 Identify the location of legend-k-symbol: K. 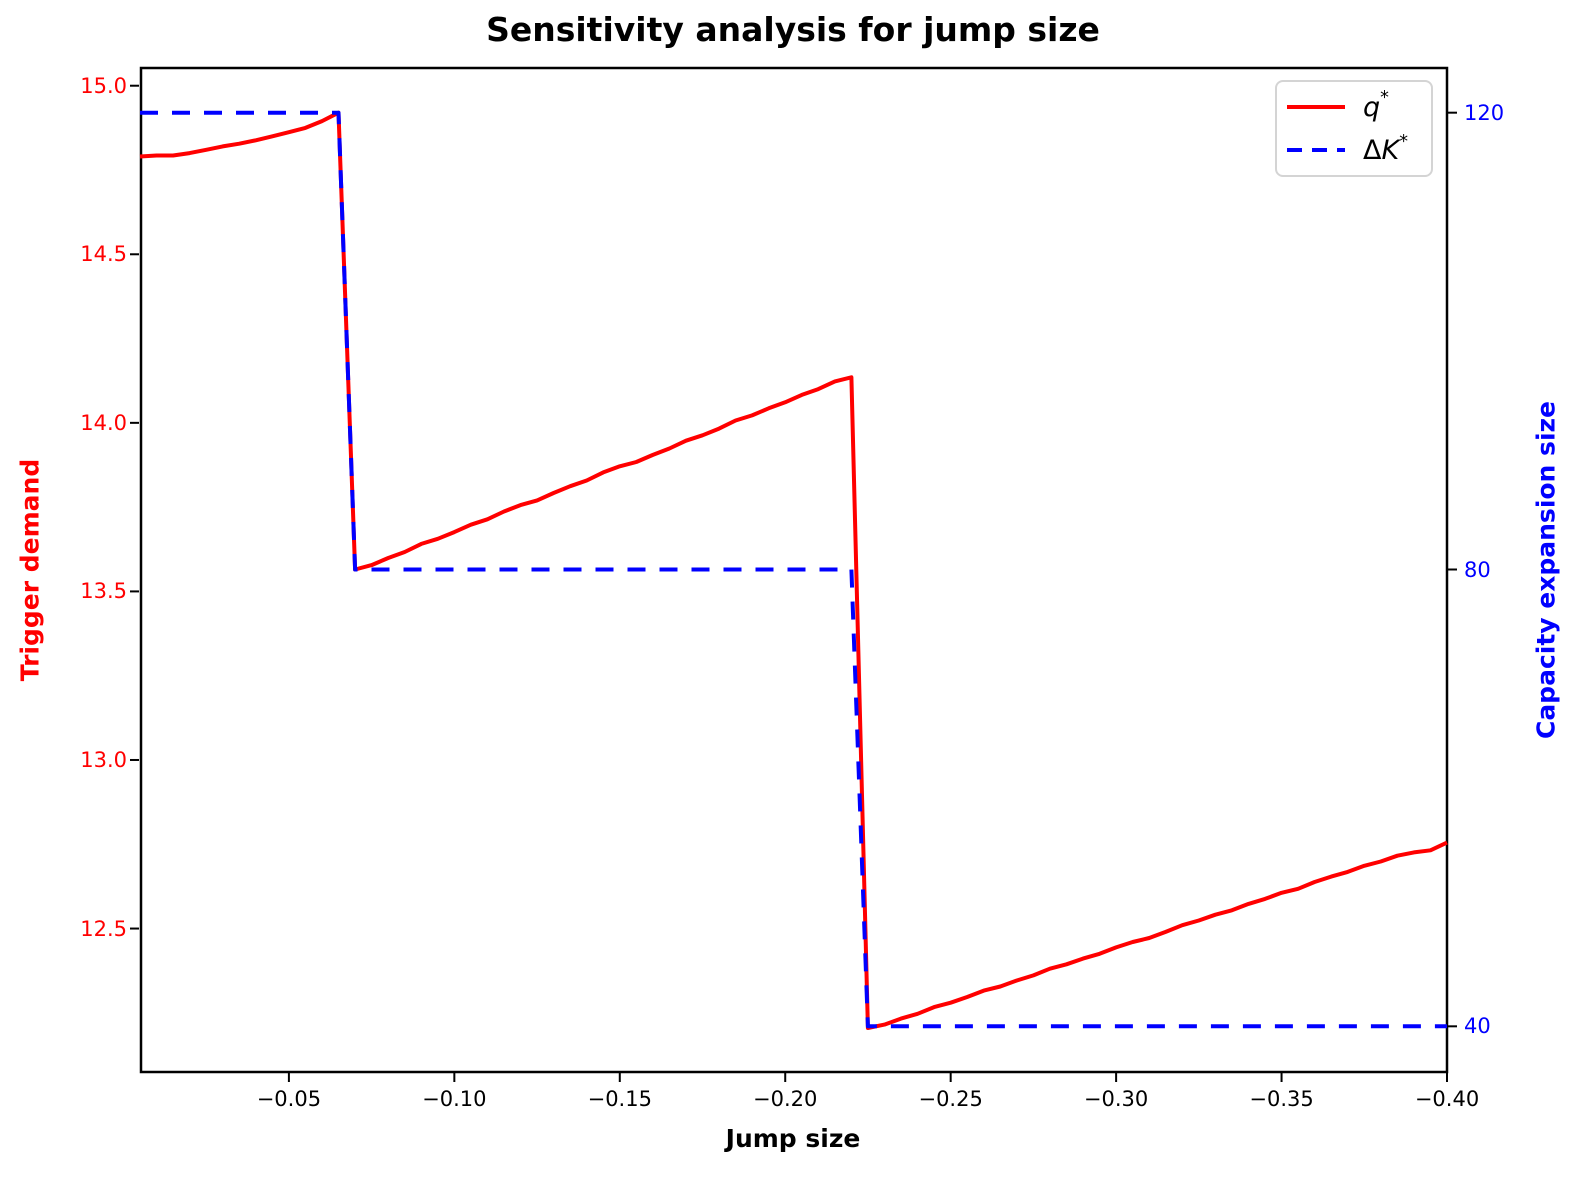
(1390, 151).